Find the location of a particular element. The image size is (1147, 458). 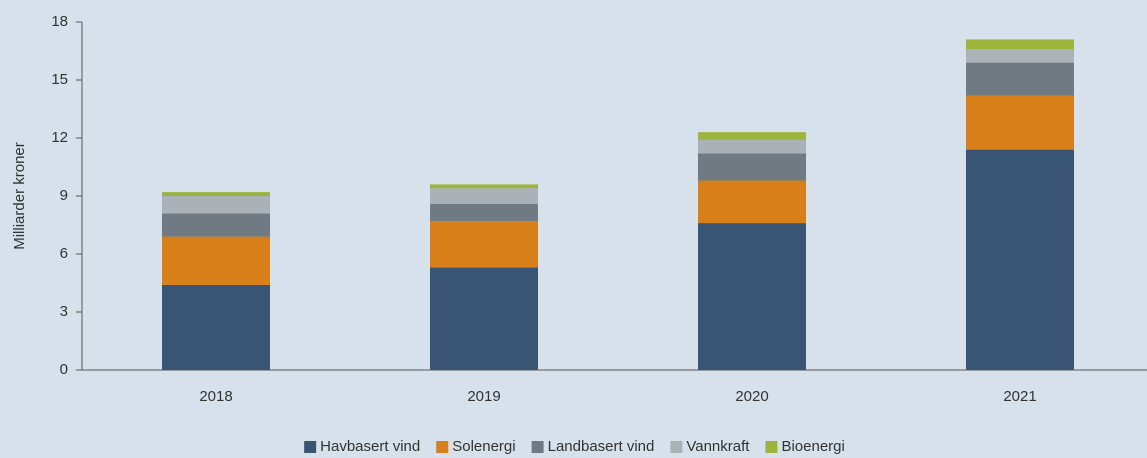

legend-label: Landbasert vind is located at coordinates (601, 446).